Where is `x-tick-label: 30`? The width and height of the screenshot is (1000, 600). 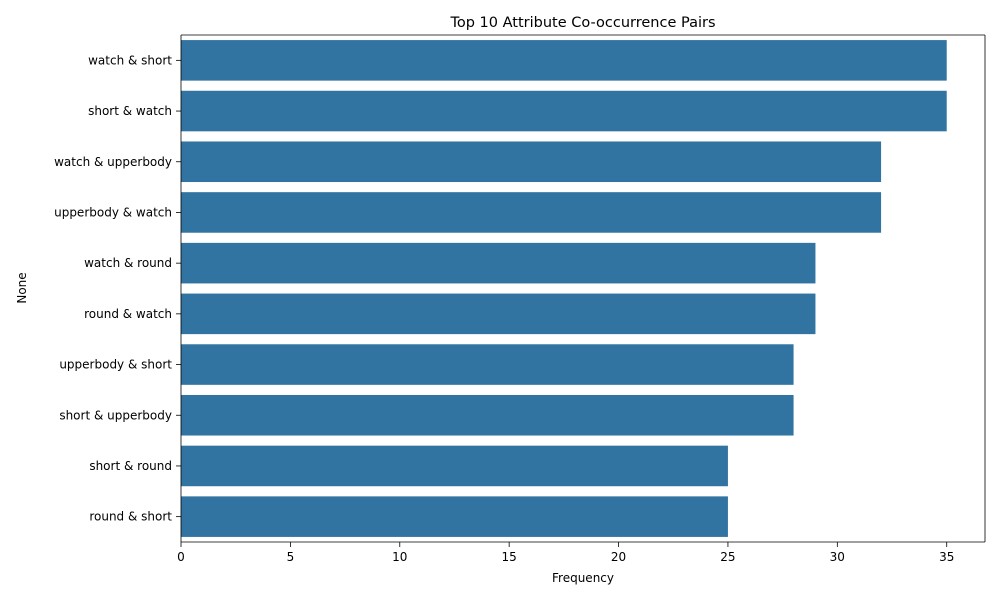
x-tick-label: 30 is located at coordinates (837, 557).